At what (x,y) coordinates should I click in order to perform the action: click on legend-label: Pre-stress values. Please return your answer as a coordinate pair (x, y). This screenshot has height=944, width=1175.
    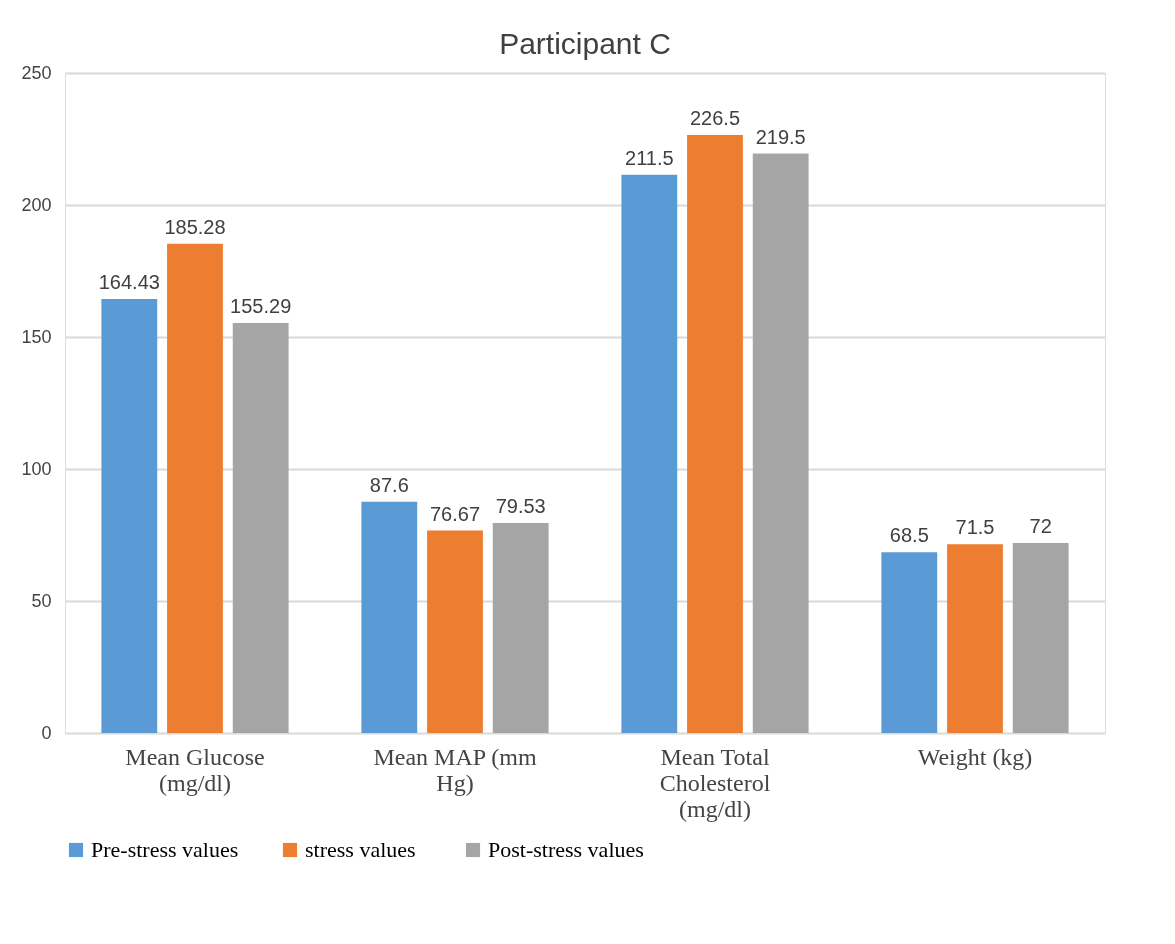
    Looking at the image, I should click on (165, 849).